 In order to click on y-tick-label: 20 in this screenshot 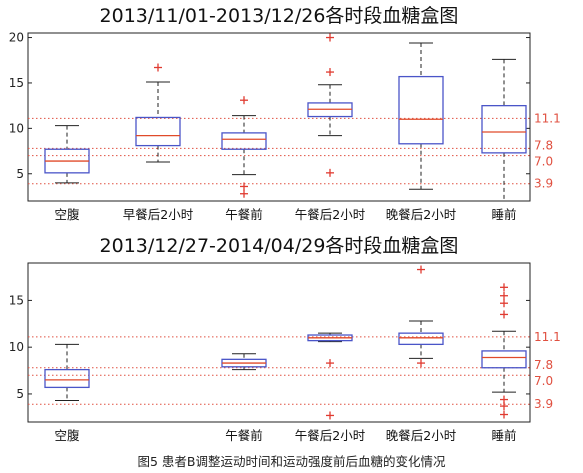, I will do `click(16, 38)`.